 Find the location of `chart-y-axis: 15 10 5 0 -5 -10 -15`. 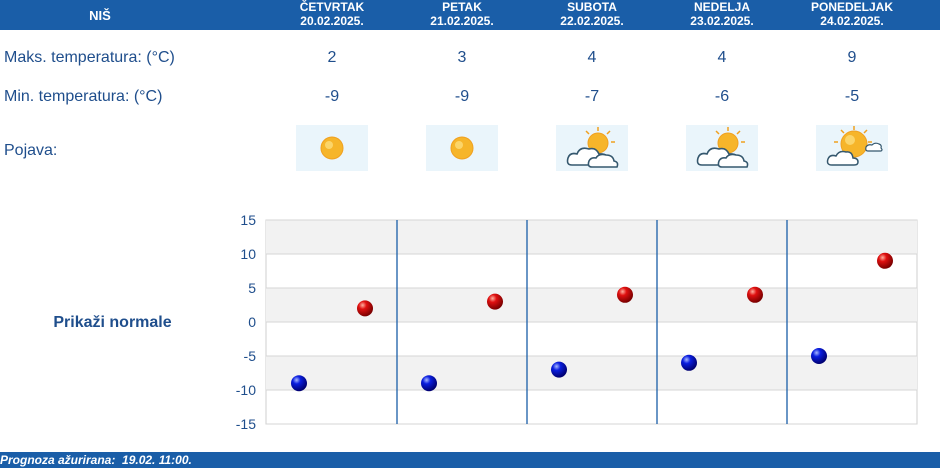

chart-y-axis: 15 10 5 0 -5 -10 -15 is located at coordinates (246, 322).